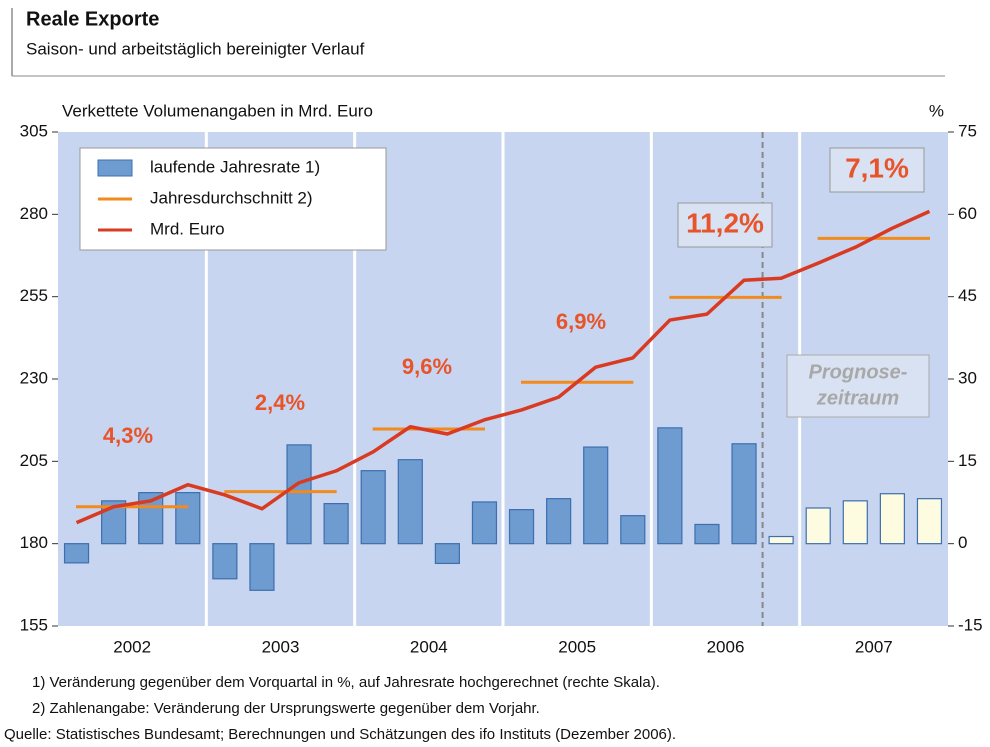 The image size is (990, 747). What do you see at coordinates (936, 110) in the screenshot?
I see `y2-axis-label: %` at bounding box center [936, 110].